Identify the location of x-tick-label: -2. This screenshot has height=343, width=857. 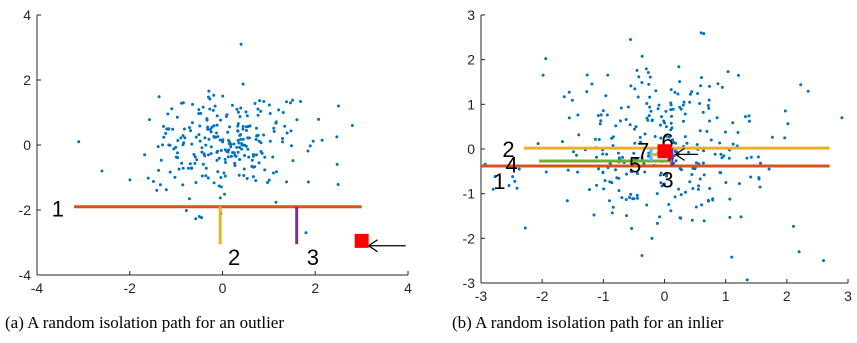
(130, 288).